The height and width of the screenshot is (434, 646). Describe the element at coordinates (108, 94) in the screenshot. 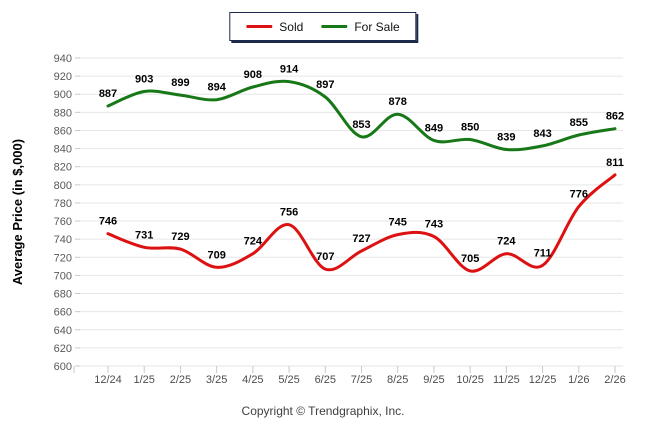

I see `svg-text: 887` at that location.